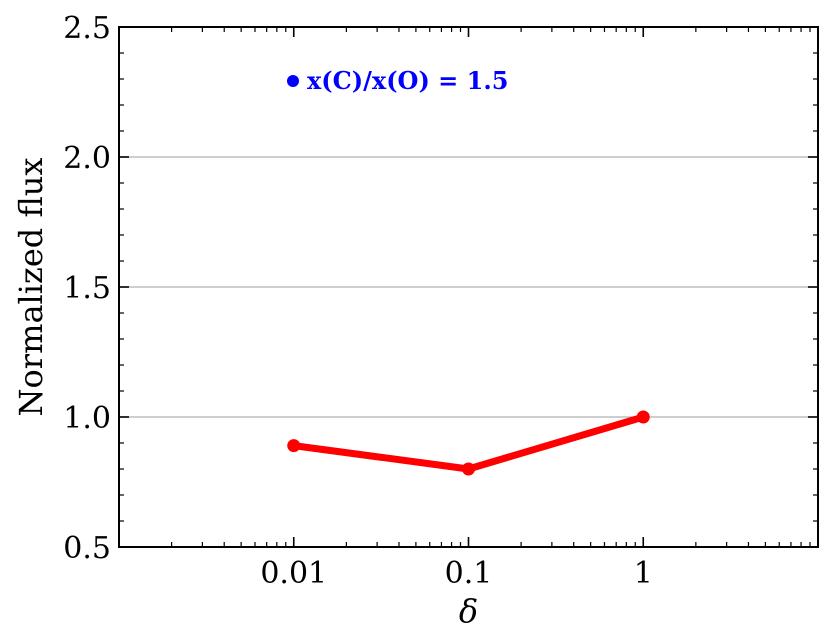 The width and height of the screenshot is (831, 644). What do you see at coordinates (293, 573) in the screenshot?
I see `x-tick-label: 0.01` at bounding box center [293, 573].